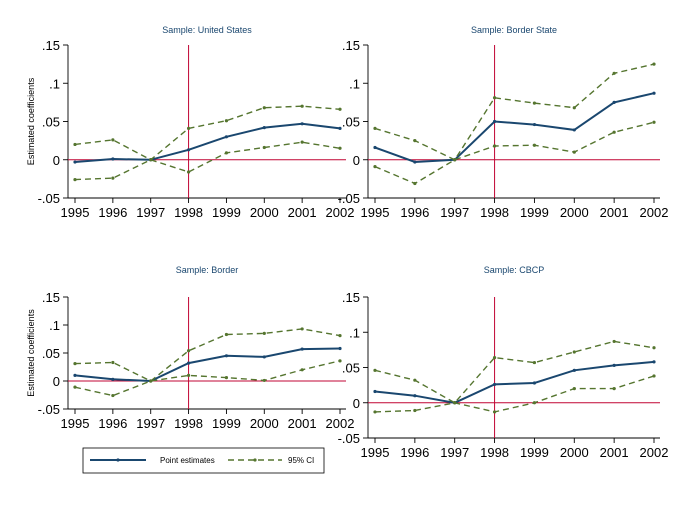 This screenshot has height=505, width=688. I want to click on y-tick-label: .05, so click(351, 122).